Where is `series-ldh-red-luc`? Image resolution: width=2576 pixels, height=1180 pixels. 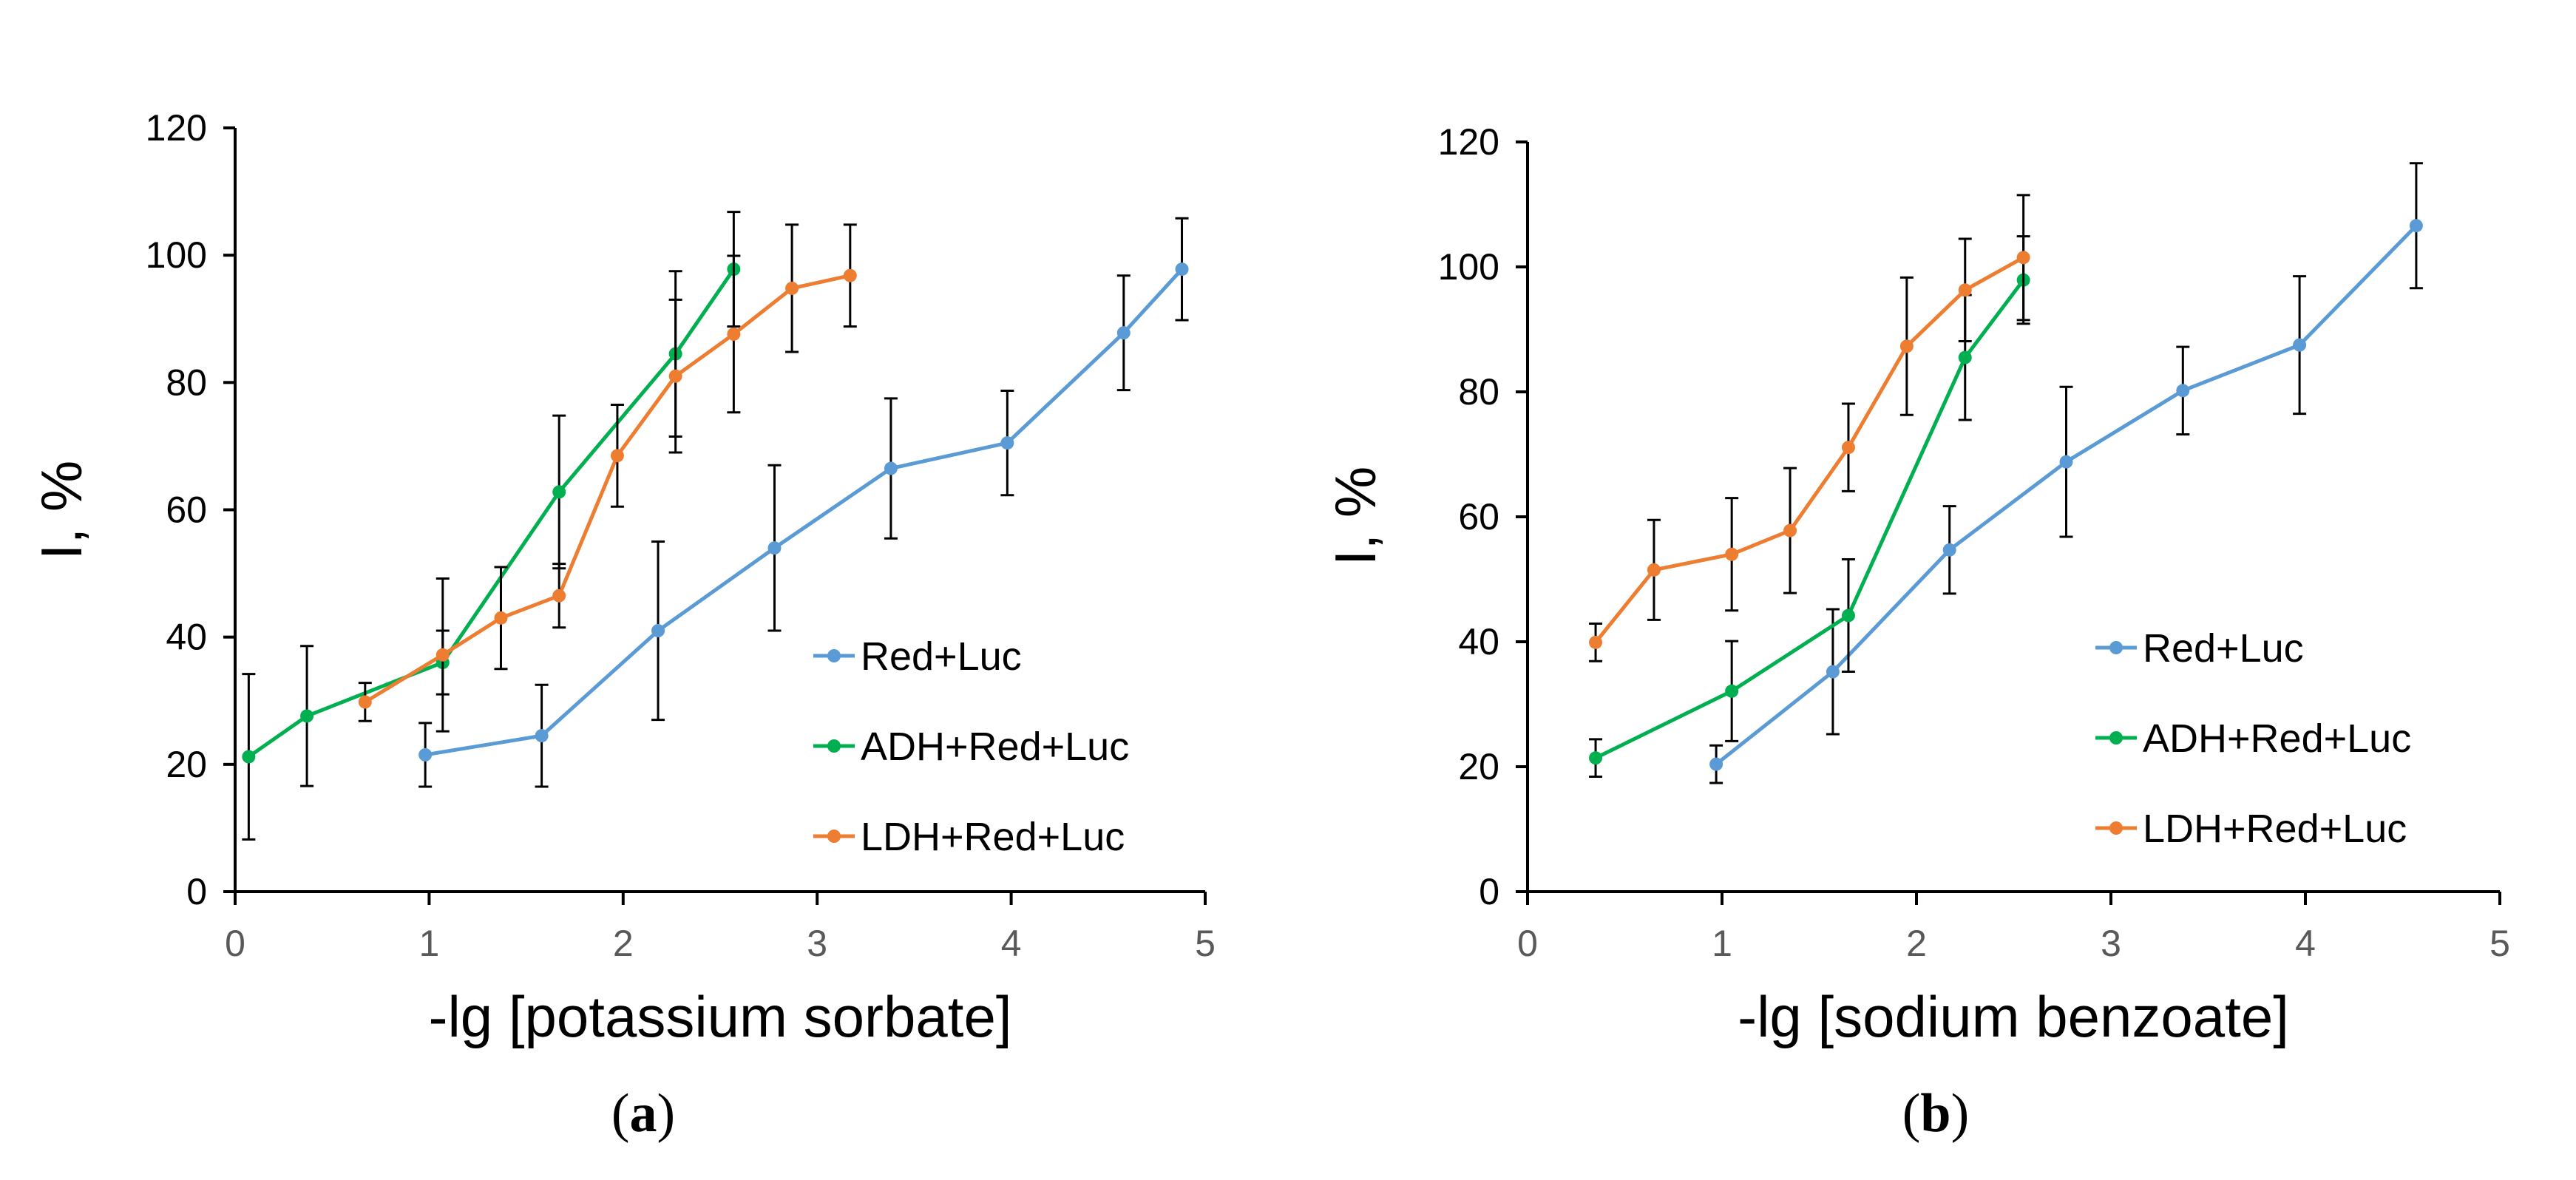 series-ldh-red-luc is located at coordinates (1809, 428).